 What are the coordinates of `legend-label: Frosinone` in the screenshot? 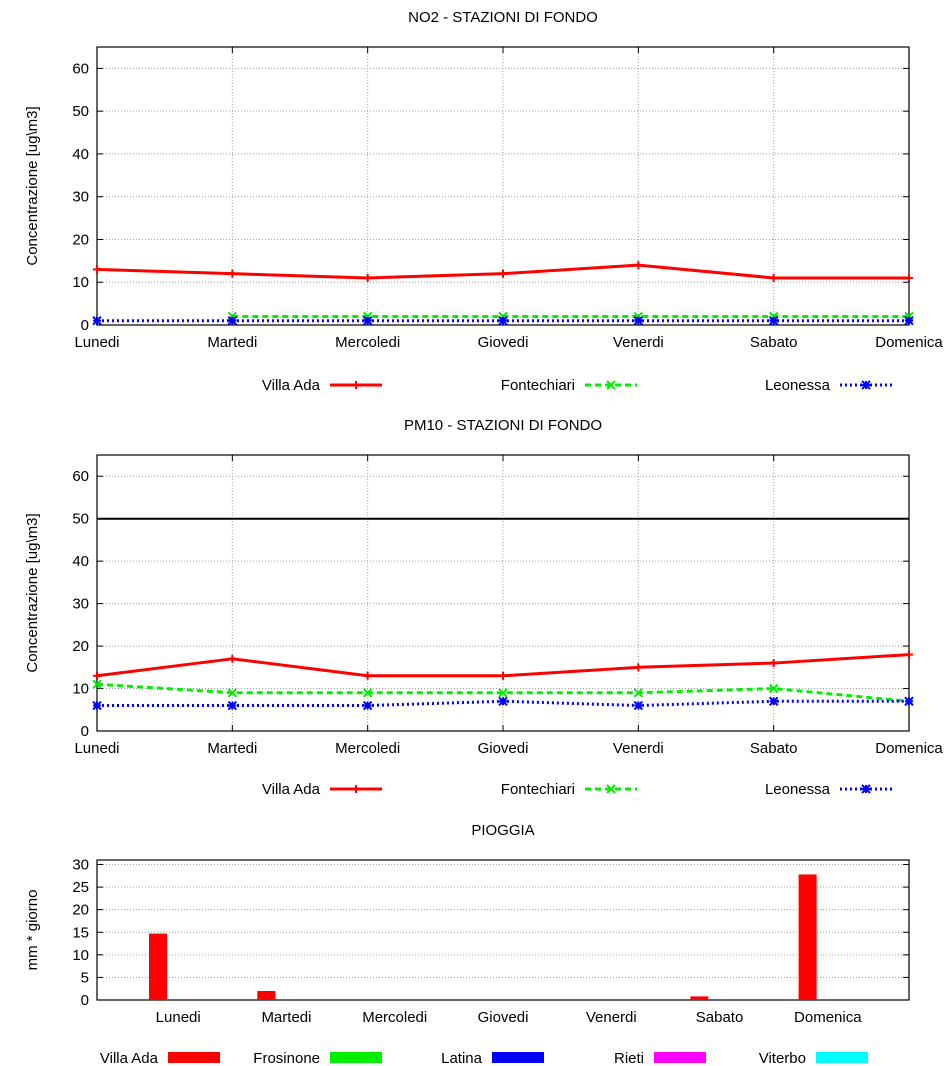 It's located at (286, 1058).